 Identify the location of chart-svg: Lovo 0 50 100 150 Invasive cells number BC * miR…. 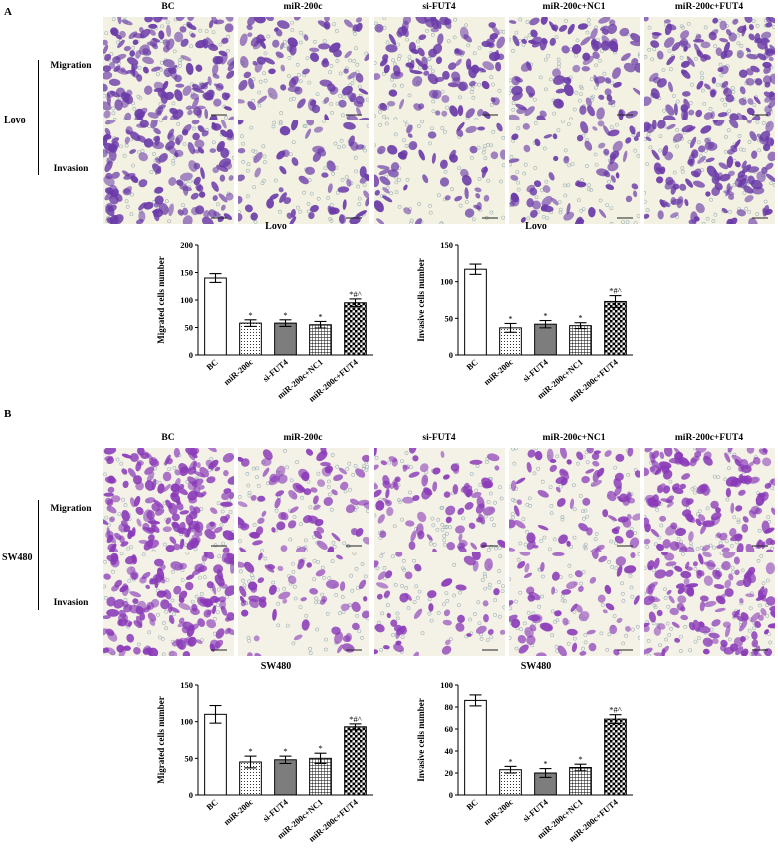
(524, 312).